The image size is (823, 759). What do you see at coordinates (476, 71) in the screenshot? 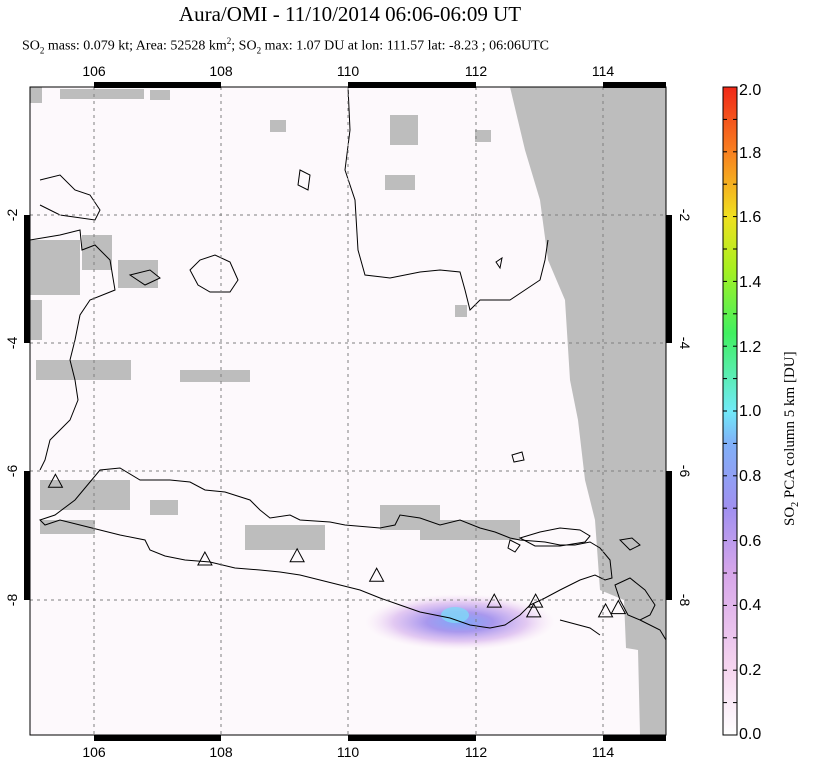
I see `lon-label-top-112: 112` at bounding box center [476, 71].